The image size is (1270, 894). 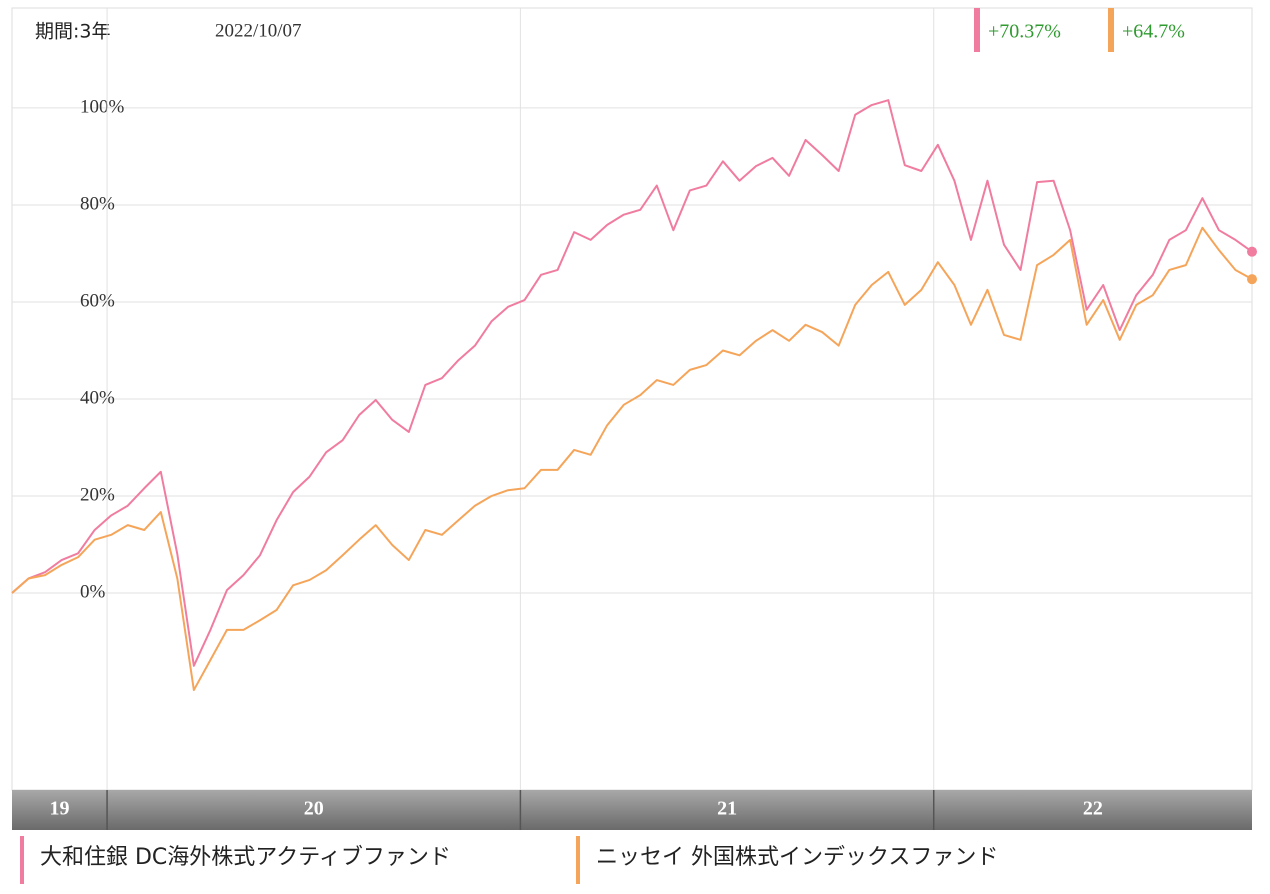 I want to click on y-tick-label: 0%, so click(x=93, y=591).